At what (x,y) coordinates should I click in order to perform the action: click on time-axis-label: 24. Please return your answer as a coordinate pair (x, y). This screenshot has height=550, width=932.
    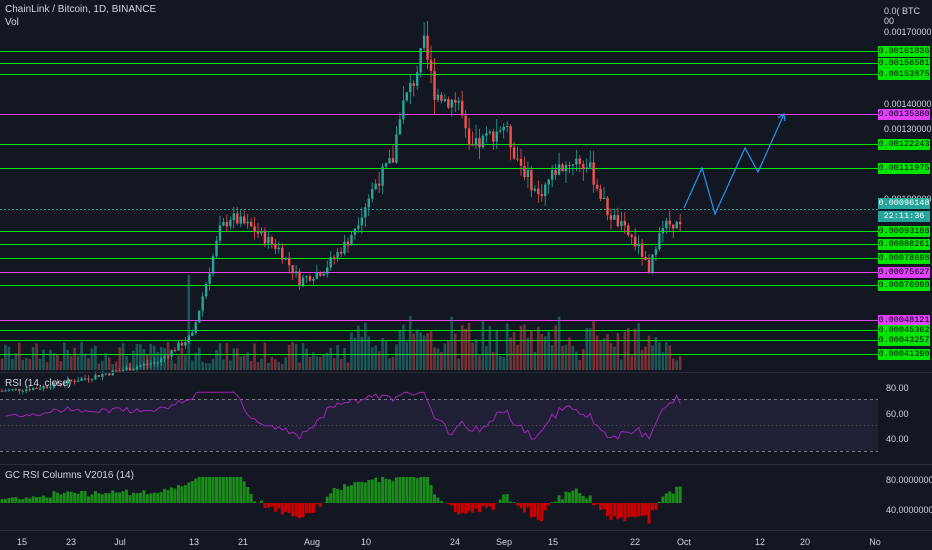
    Looking at the image, I should click on (455, 542).